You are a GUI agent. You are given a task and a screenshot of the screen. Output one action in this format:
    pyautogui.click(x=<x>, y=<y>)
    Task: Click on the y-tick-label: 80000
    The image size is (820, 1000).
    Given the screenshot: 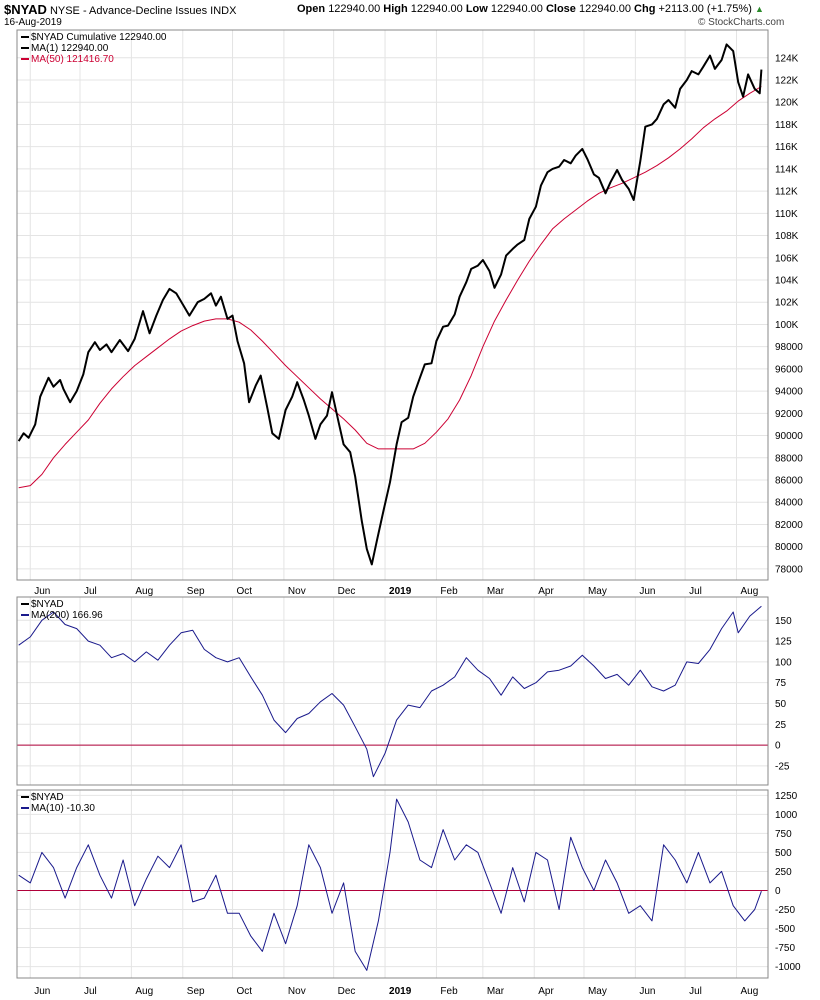 What is the action you would take?
    pyautogui.click(x=789, y=547)
    